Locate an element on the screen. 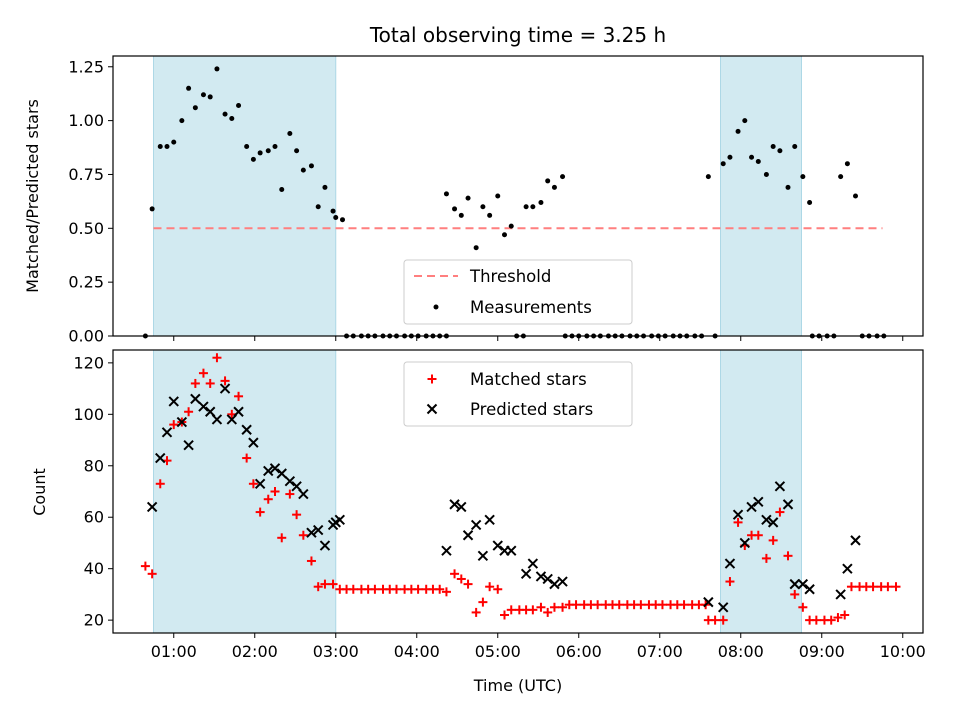 This screenshot has height=720, width=960. bottom-y-tick-label: 100 is located at coordinates (88, 414).